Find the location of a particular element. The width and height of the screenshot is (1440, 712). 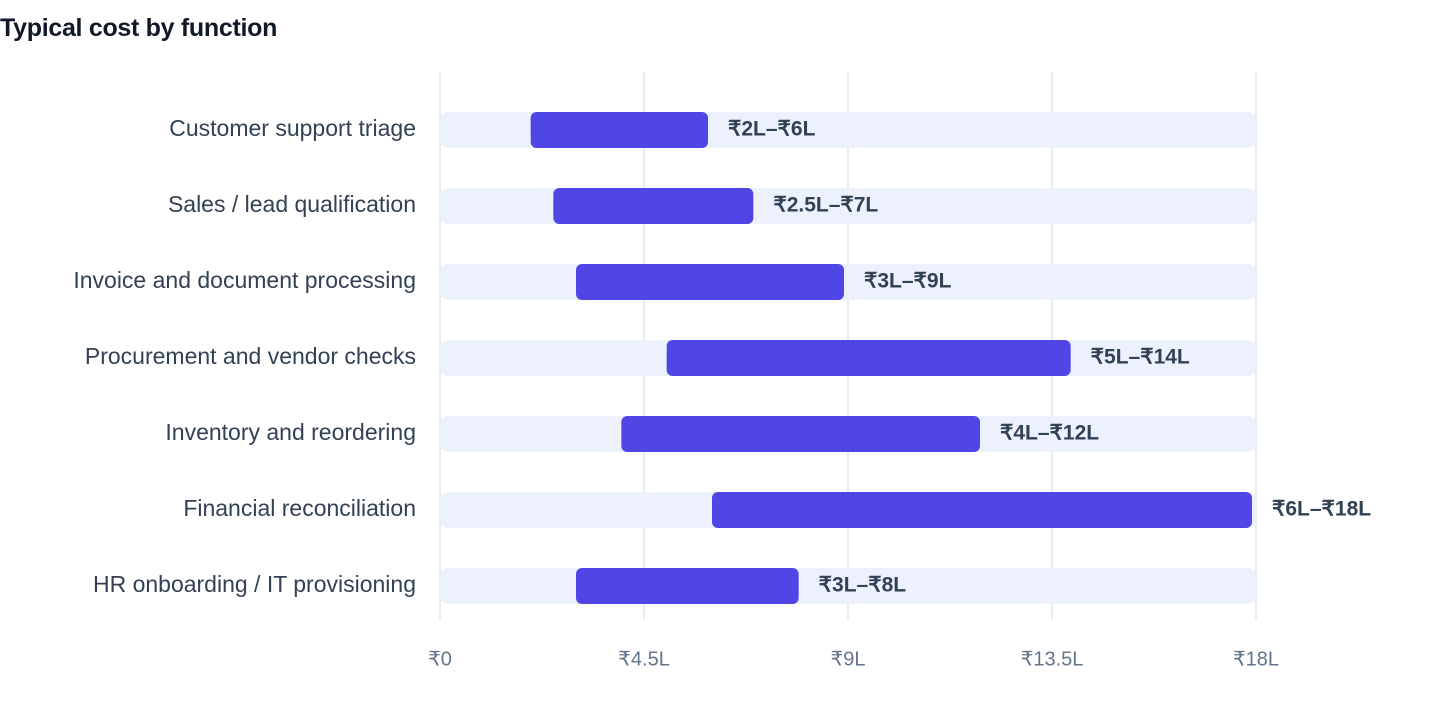

range-value-label: ₹2L–₹6L is located at coordinates (772, 129).